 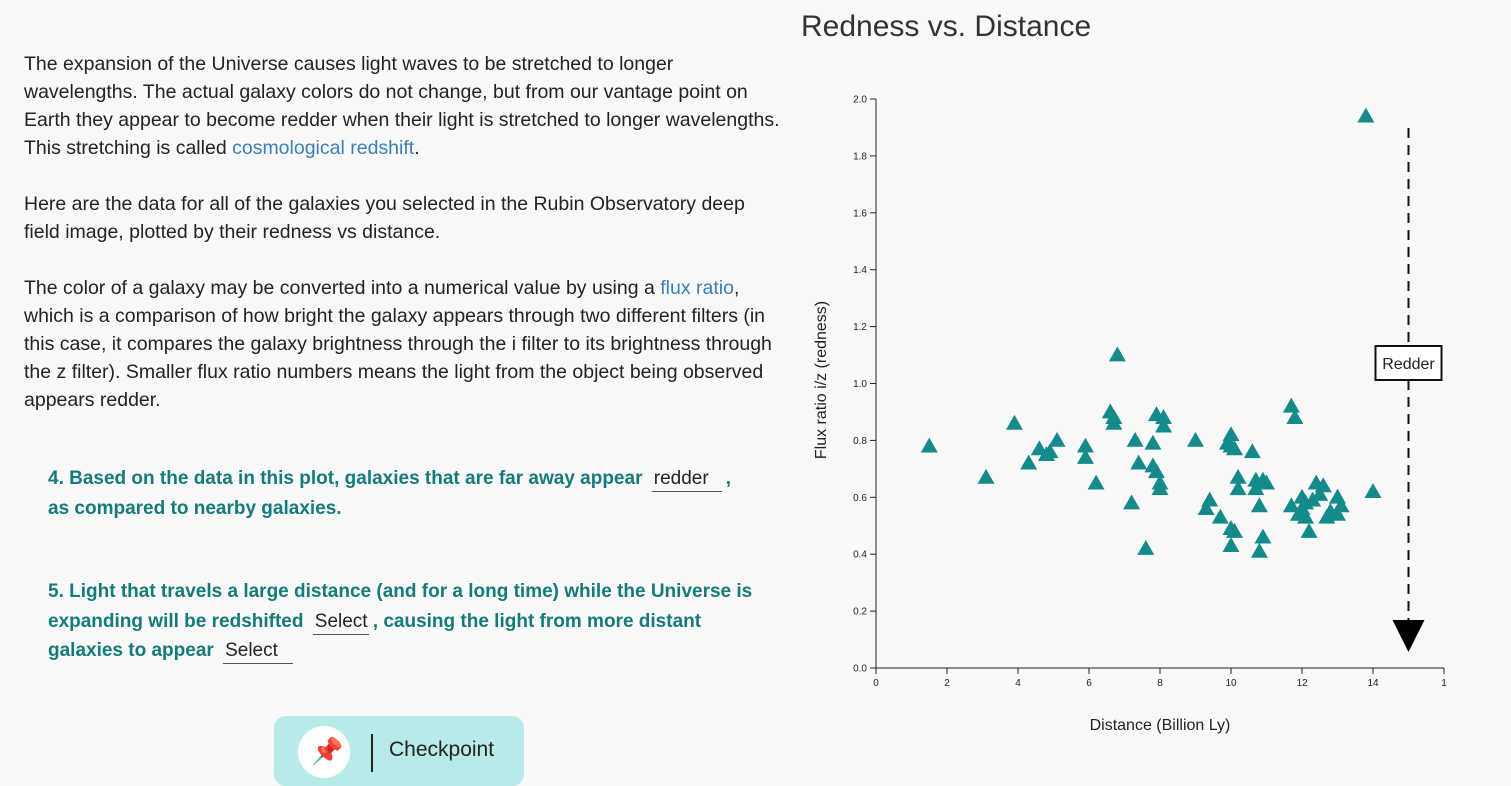 I want to click on y-tick-label: 0.4, so click(x=860, y=555).